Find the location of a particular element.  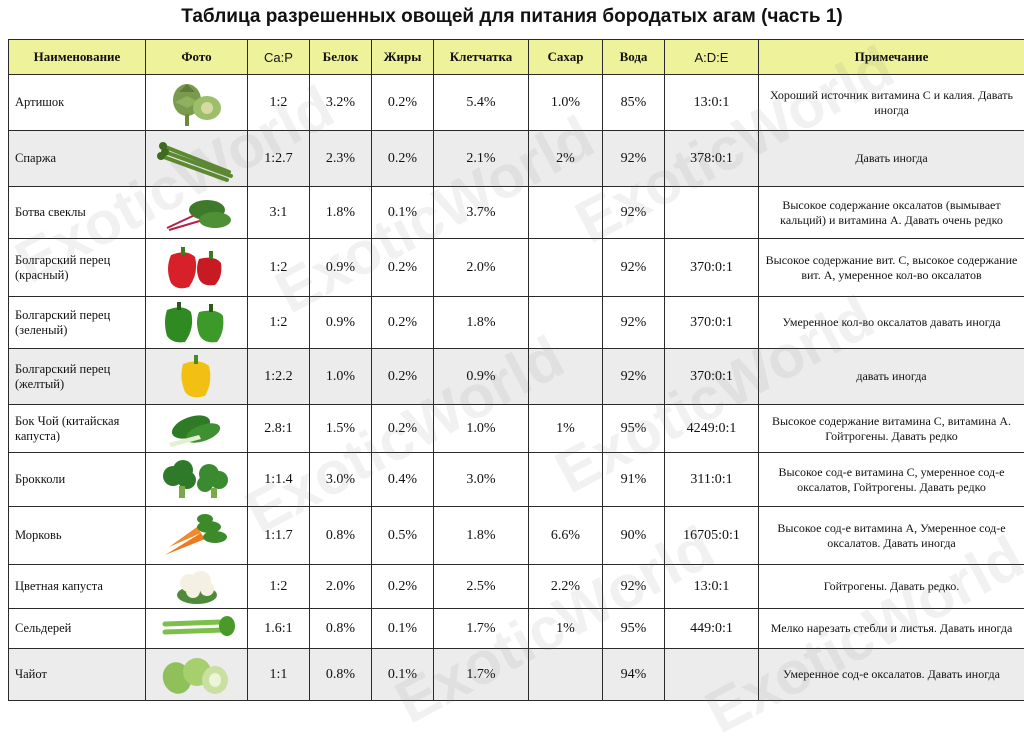

cell-name: Болгарский перец (желтый) is located at coordinates (77, 377).